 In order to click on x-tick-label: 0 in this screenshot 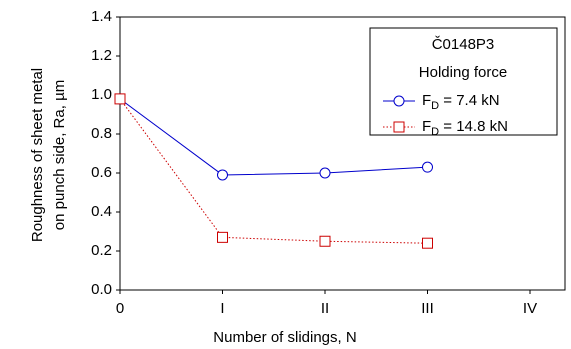, I will do `click(120, 308)`.